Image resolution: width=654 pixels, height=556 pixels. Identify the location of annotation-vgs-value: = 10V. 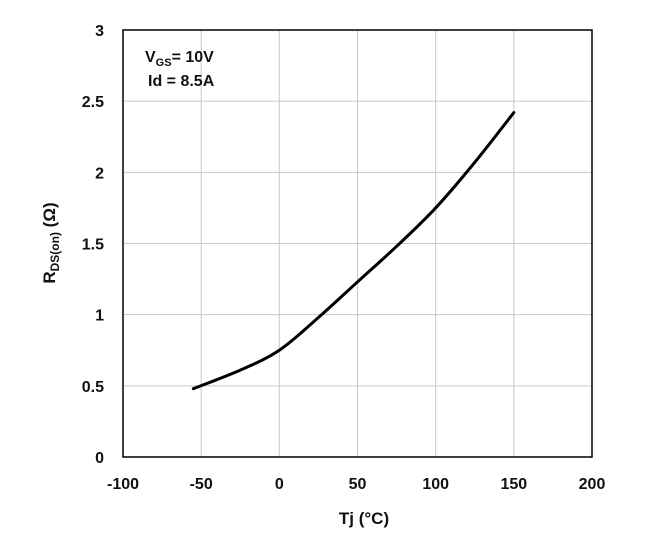
(193, 57).